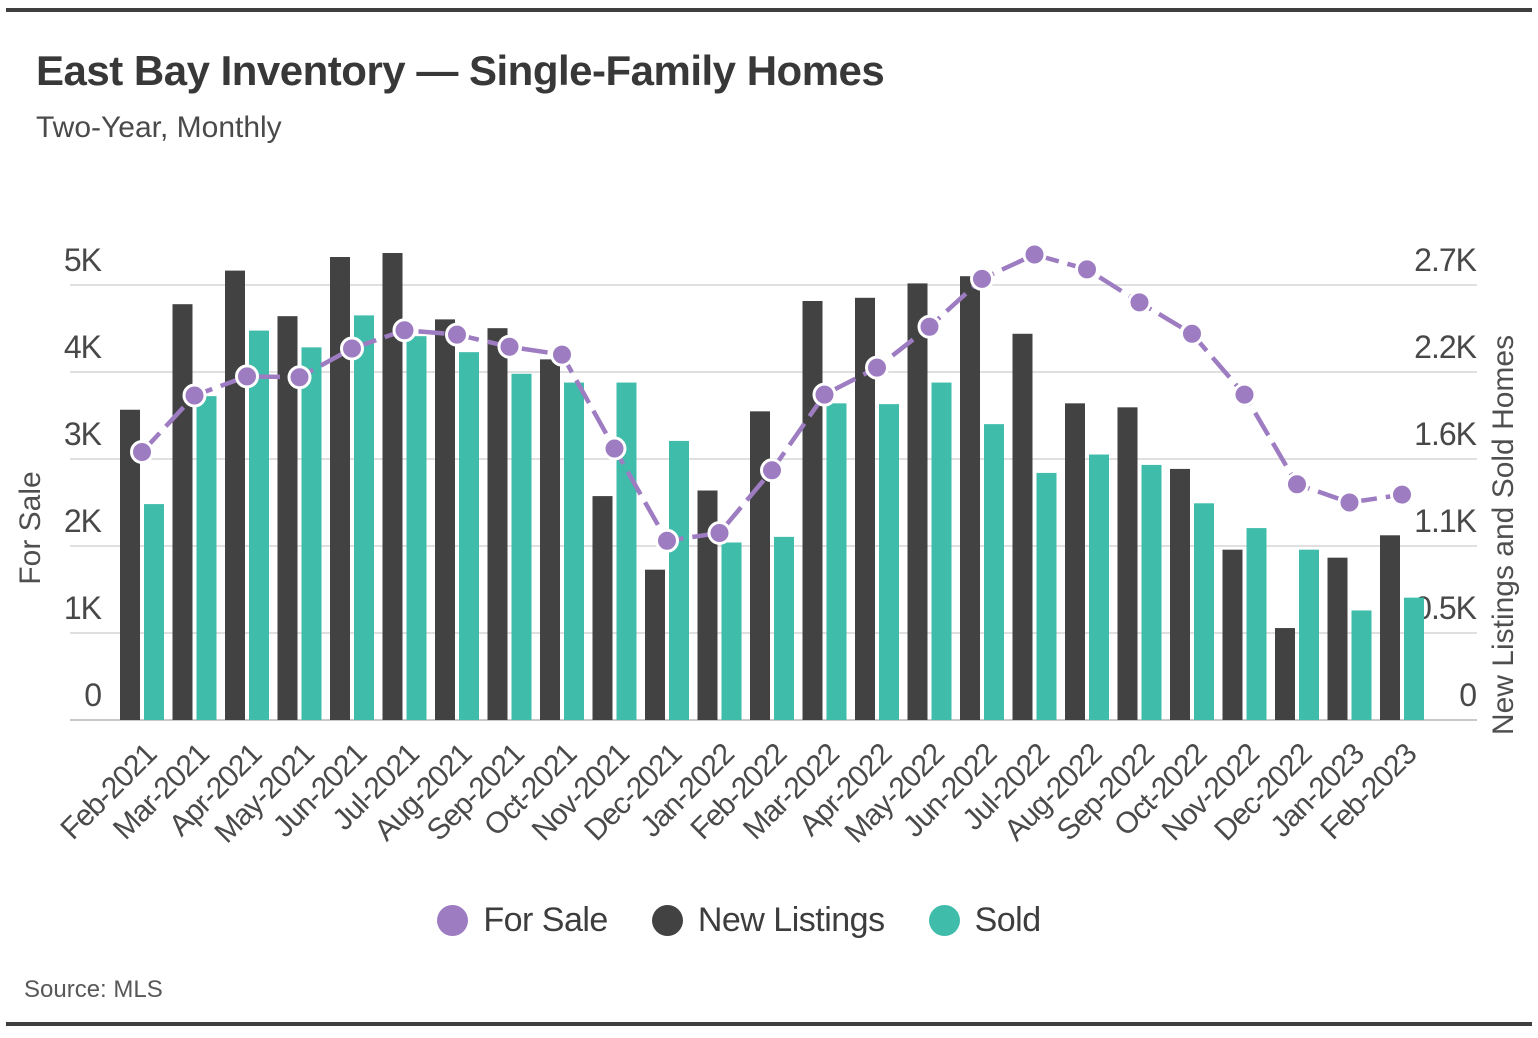 The width and height of the screenshot is (1538, 1038). I want to click on left-axis-title: For Sale, so click(30, 527).